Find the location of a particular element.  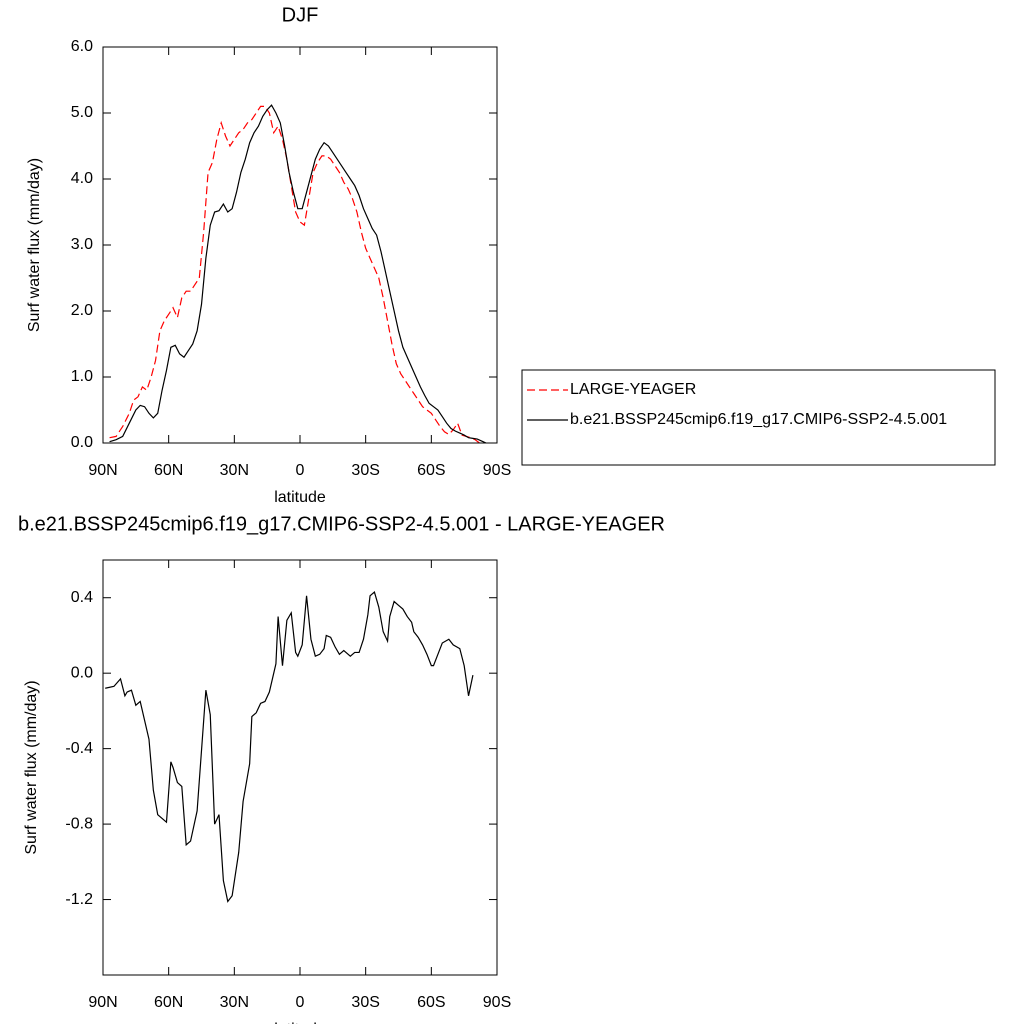

y-tick-label: 3.0 is located at coordinates (82, 244).